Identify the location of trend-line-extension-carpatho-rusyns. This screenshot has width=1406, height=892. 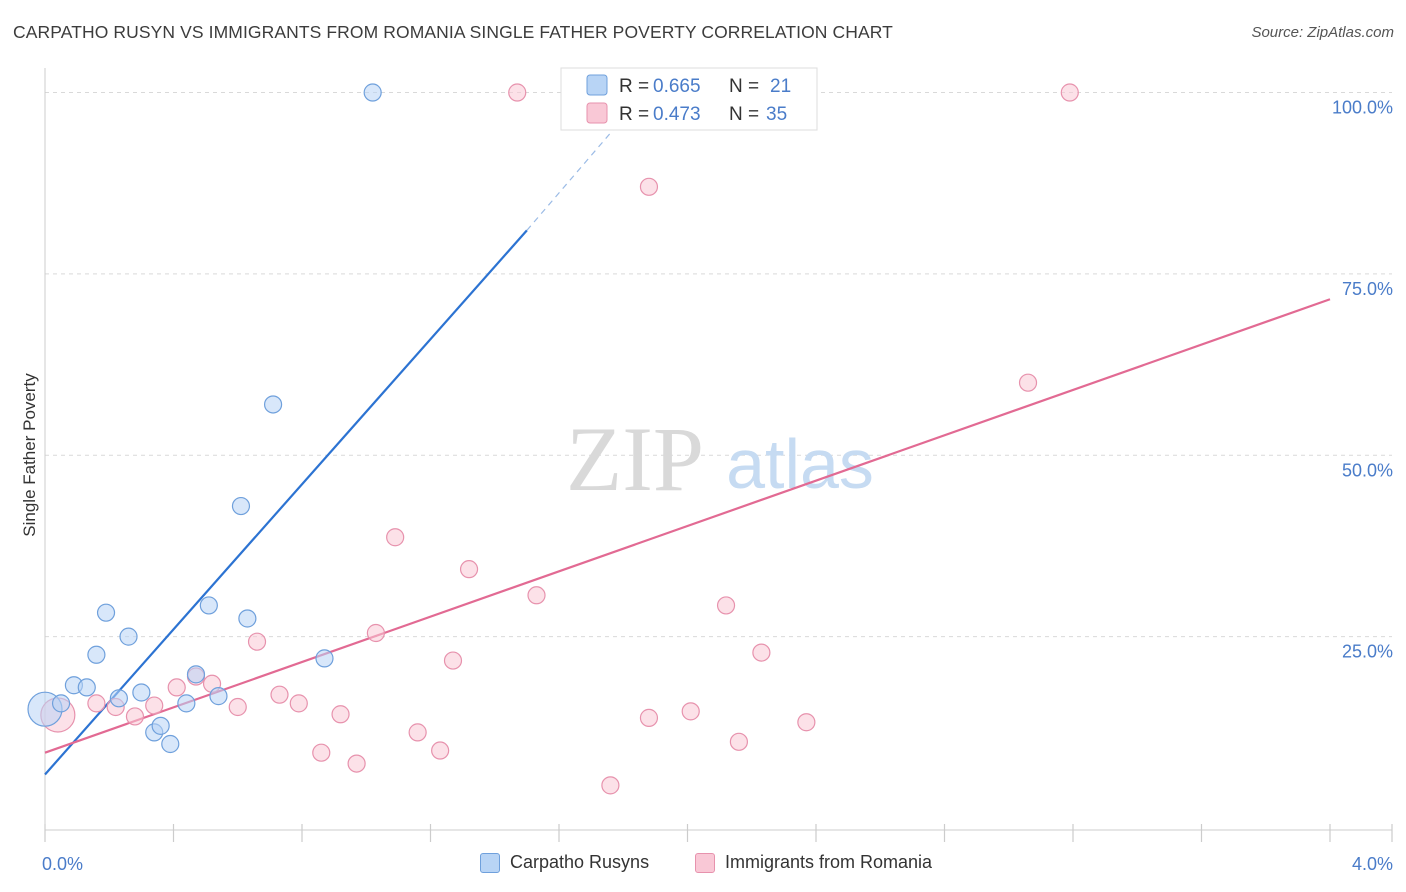
(578, 170).